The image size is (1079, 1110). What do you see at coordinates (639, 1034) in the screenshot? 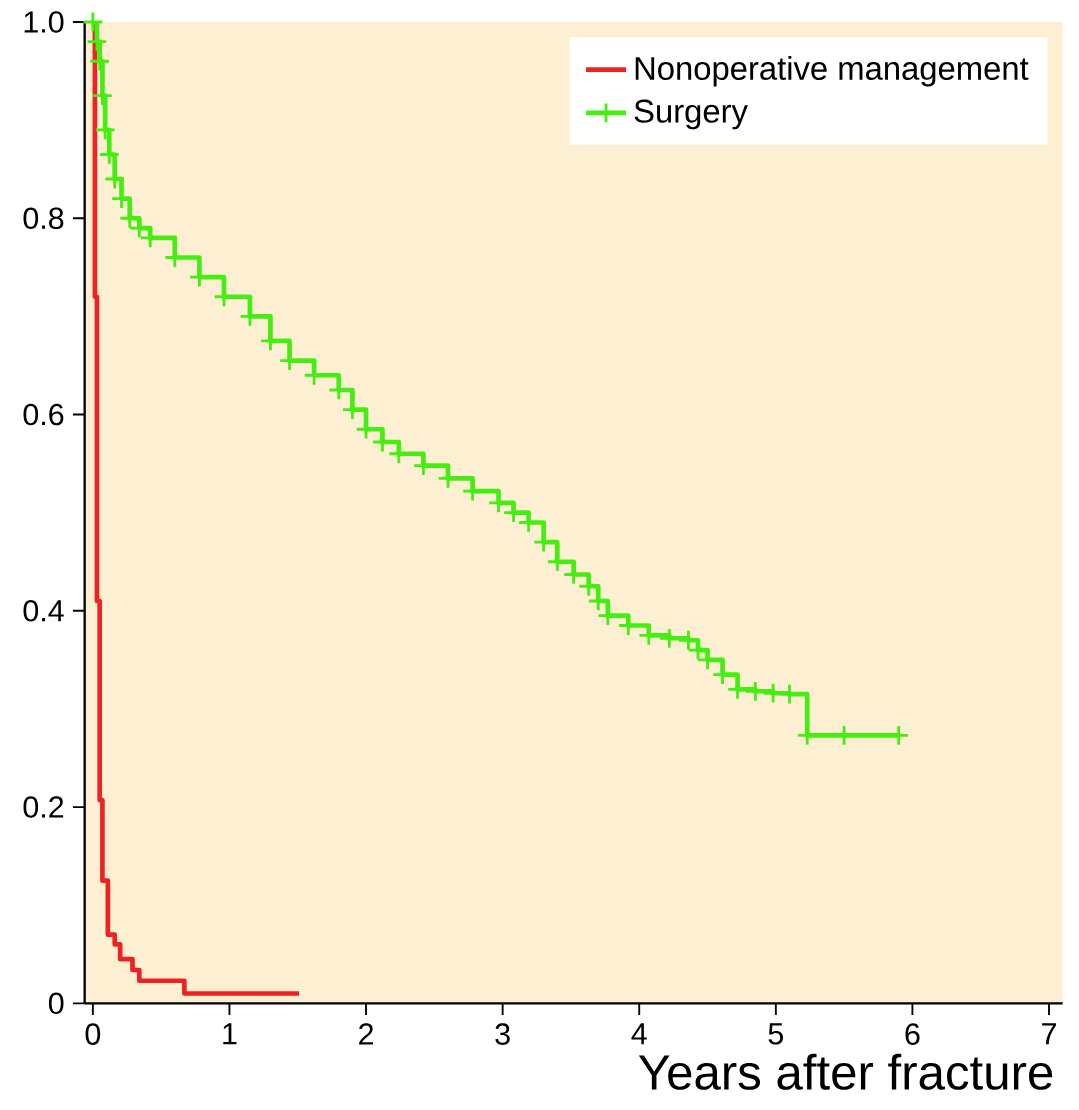
I see `x-tick-label: 4` at bounding box center [639, 1034].